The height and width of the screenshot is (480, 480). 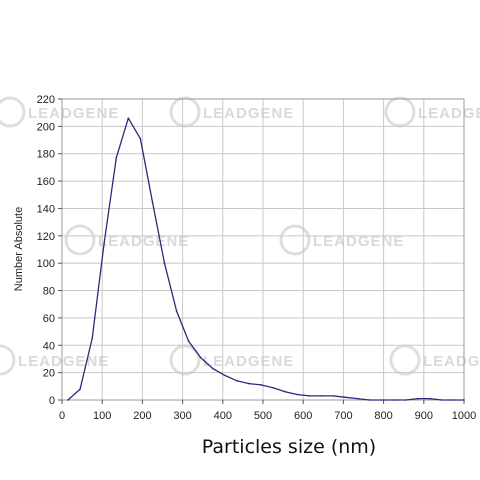 What do you see at coordinates (19, 249) in the screenshot?
I see `y-axis-title: Number Absolute` at bounding box center [19, 249].